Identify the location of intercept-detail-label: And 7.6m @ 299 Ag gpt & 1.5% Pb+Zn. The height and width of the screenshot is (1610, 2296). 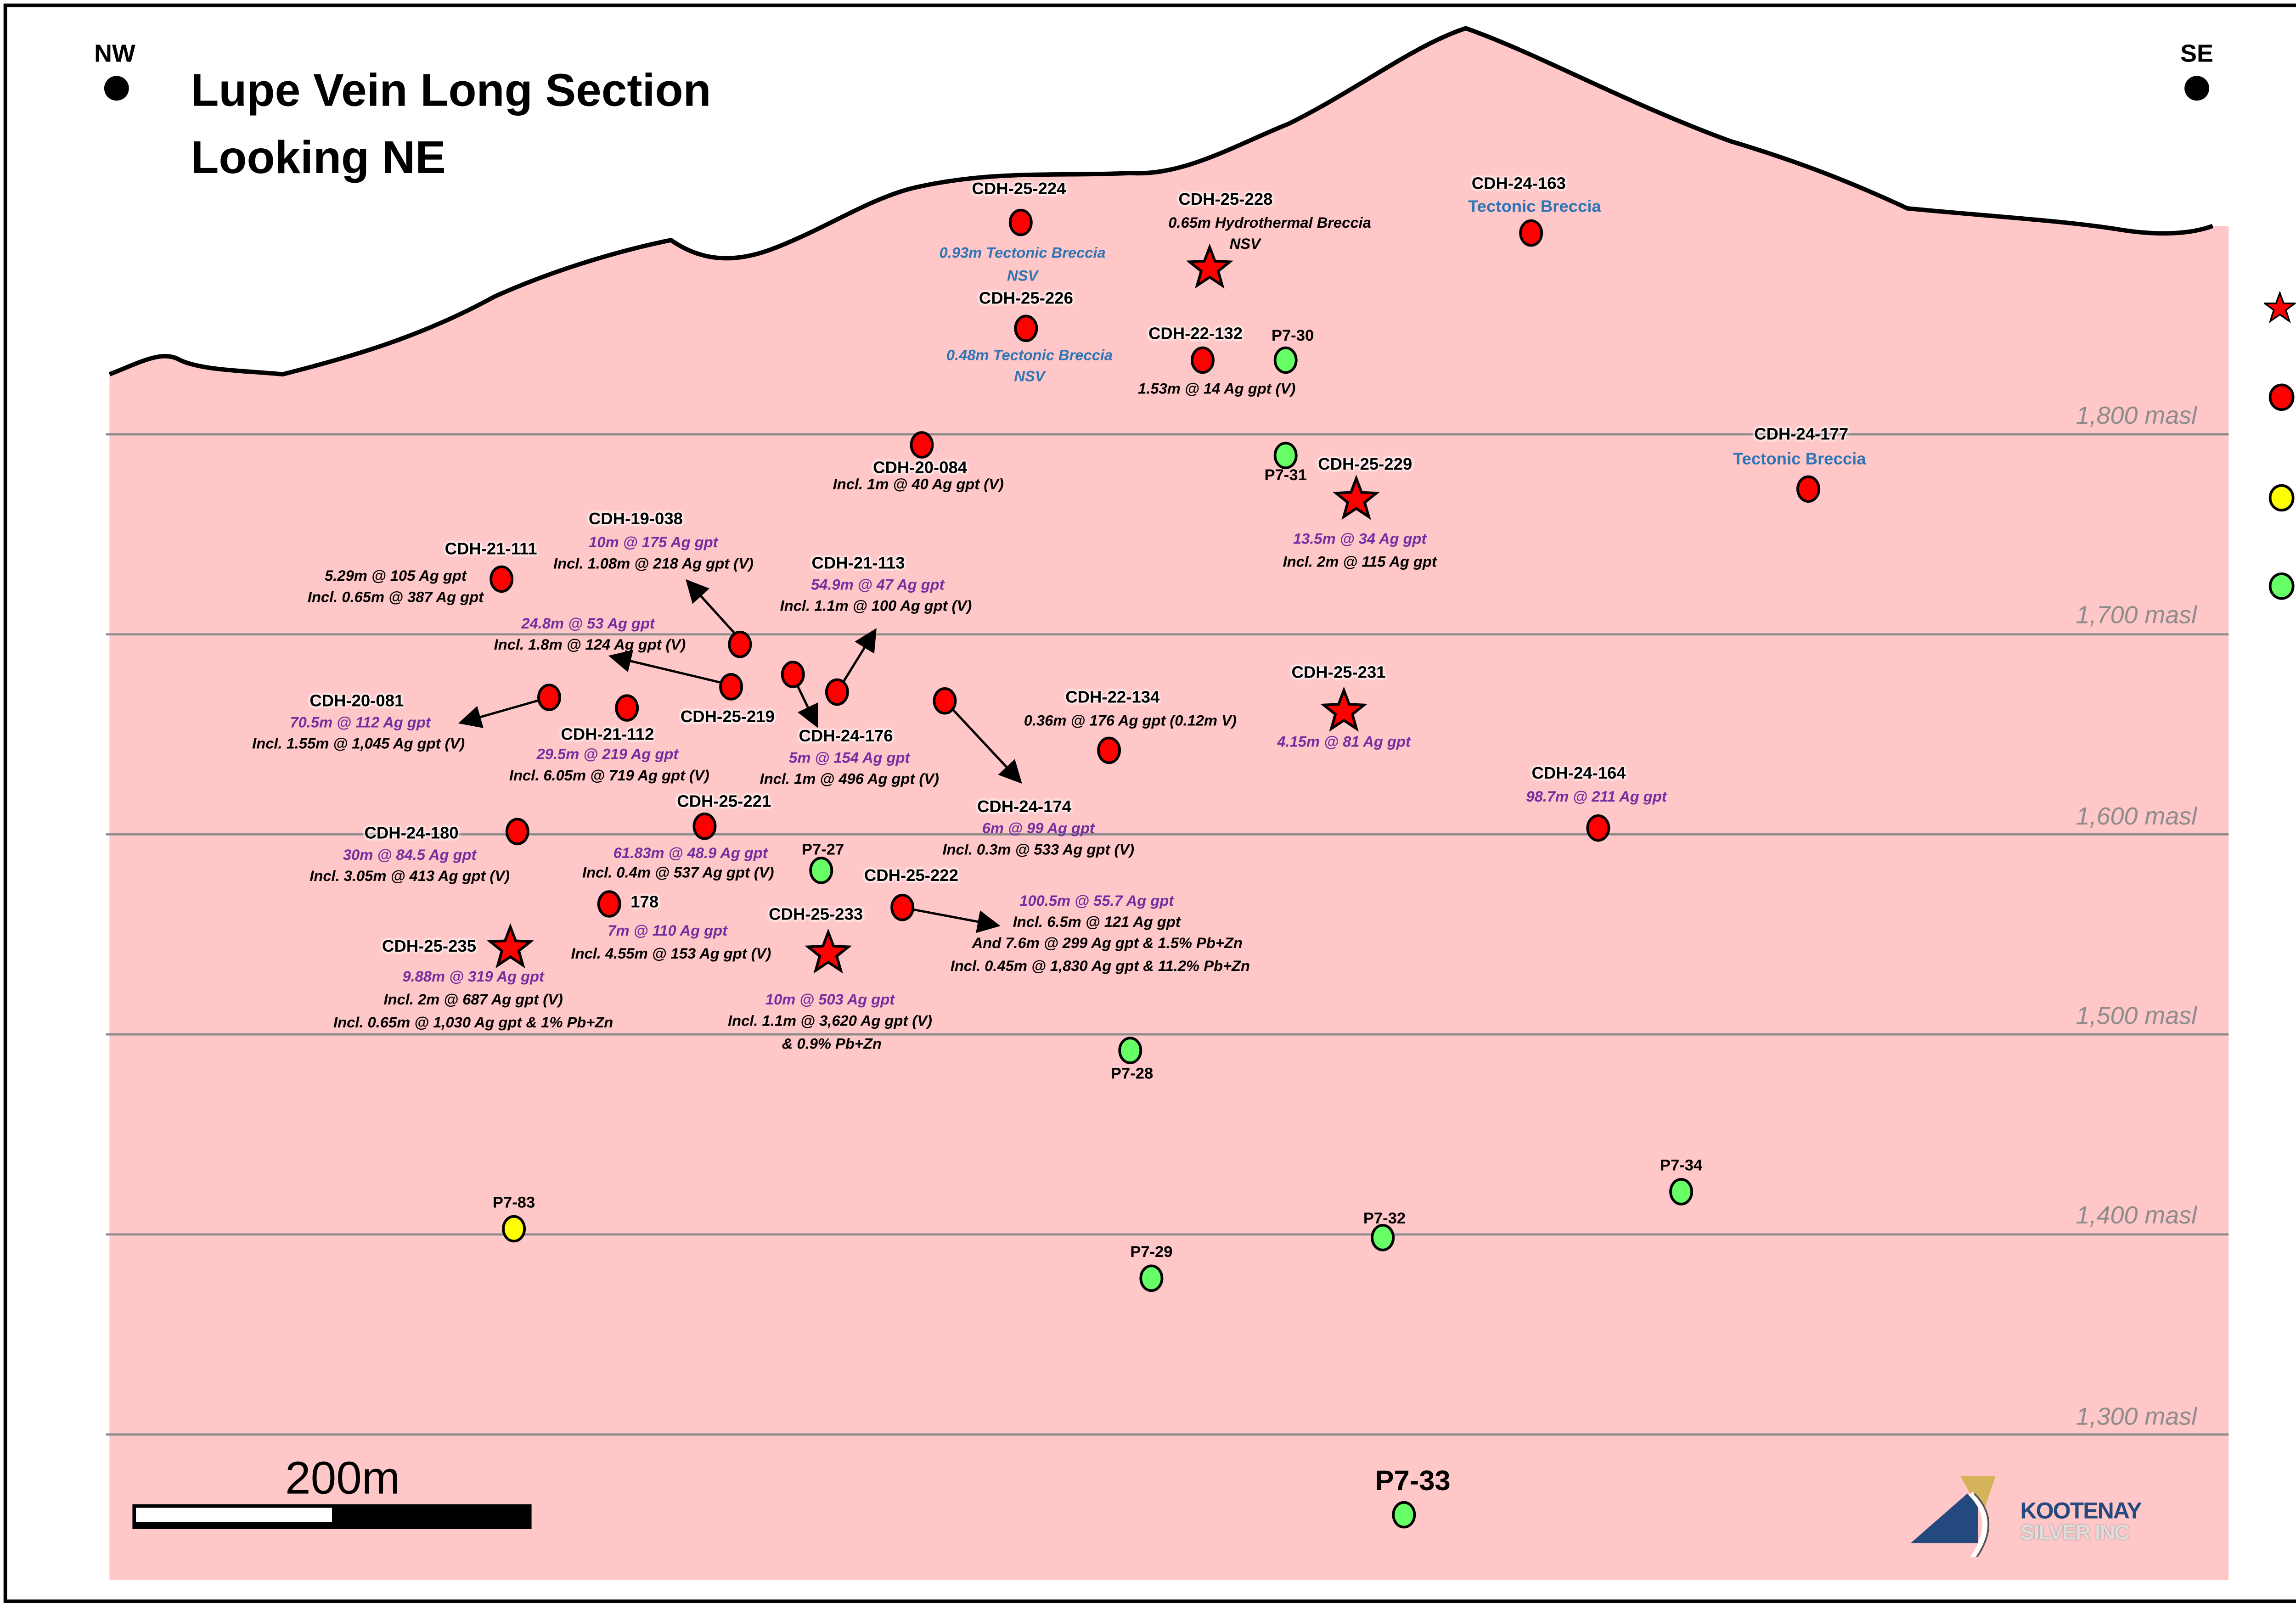
(1107, 943).